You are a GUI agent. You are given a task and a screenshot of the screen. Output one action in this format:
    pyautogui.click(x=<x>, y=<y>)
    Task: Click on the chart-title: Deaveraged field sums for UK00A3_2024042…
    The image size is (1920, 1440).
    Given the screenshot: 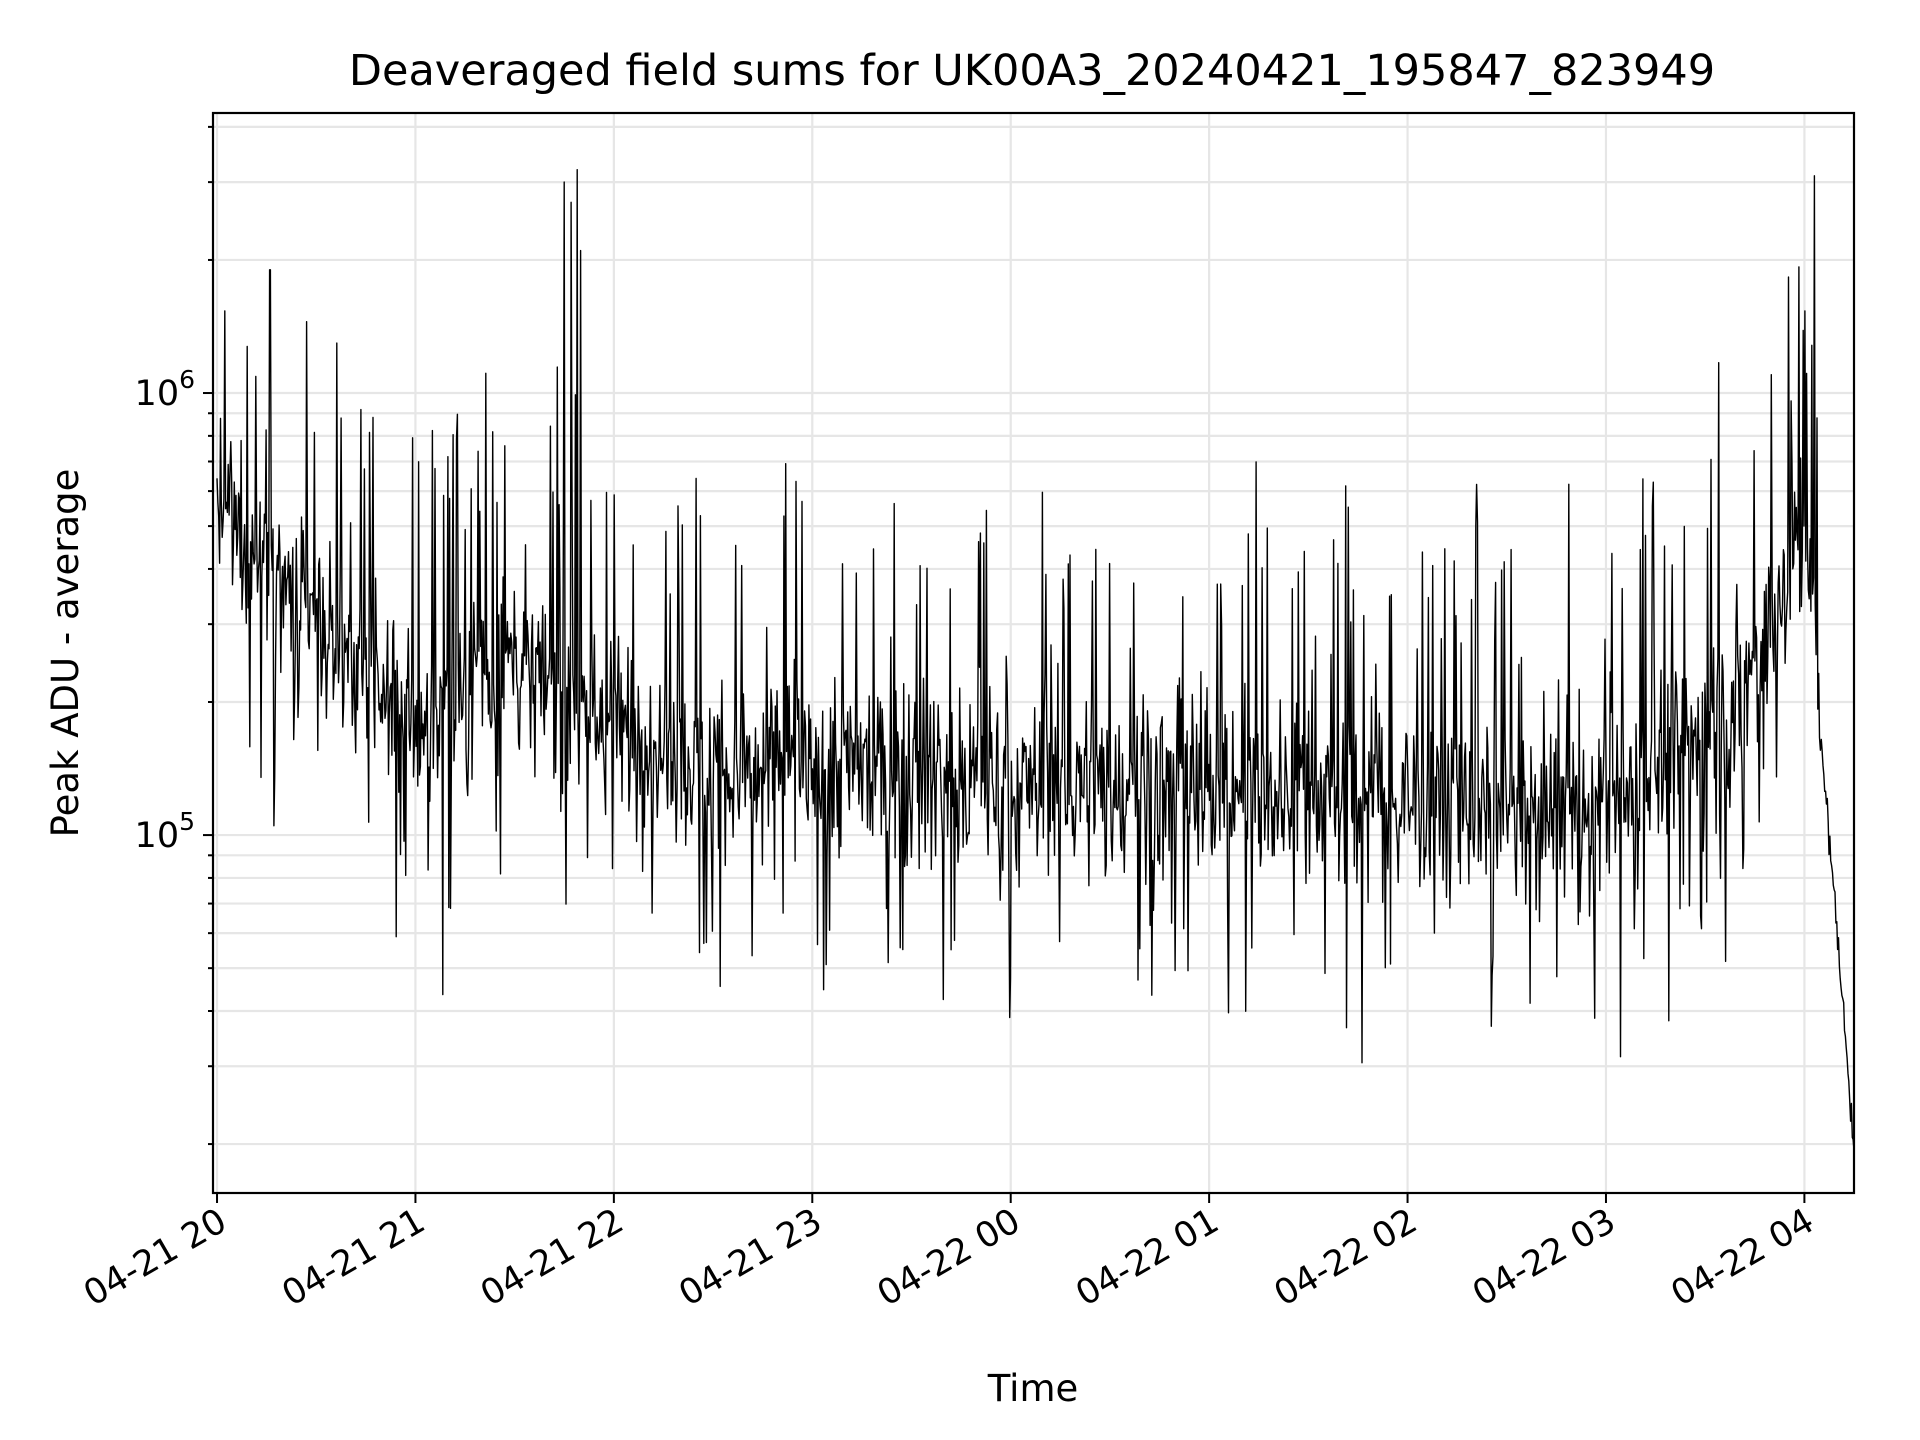 What is the action you would take?
    pyautogui.click(x=1032, y=71)
    